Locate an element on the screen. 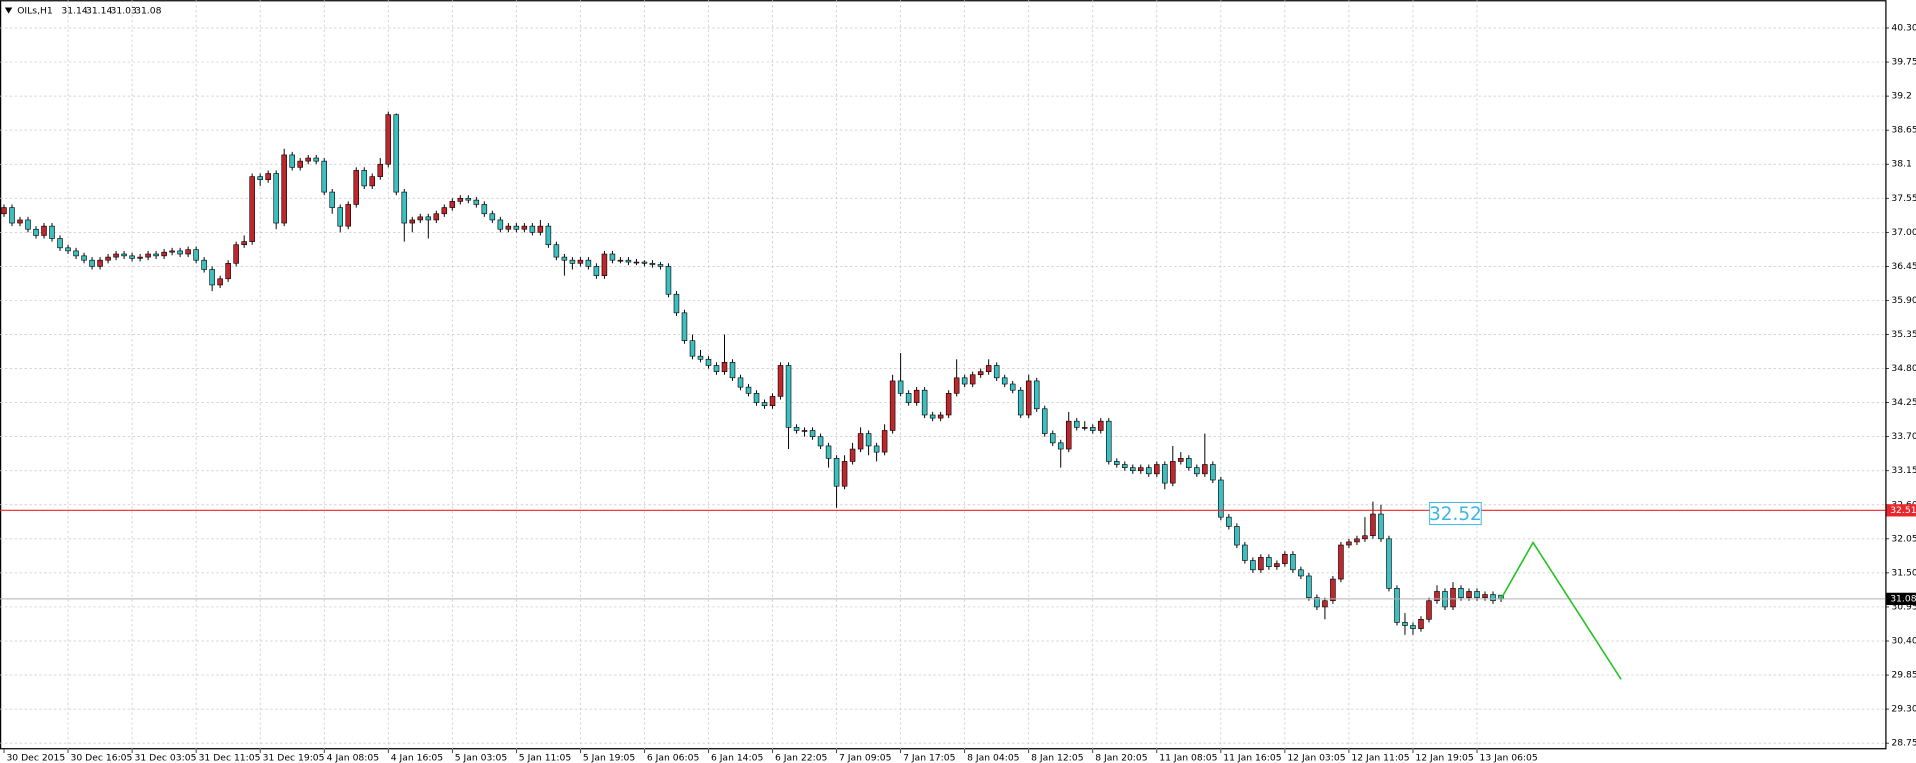  bid-label: 31.08 is located at coordinates (1903, 598).